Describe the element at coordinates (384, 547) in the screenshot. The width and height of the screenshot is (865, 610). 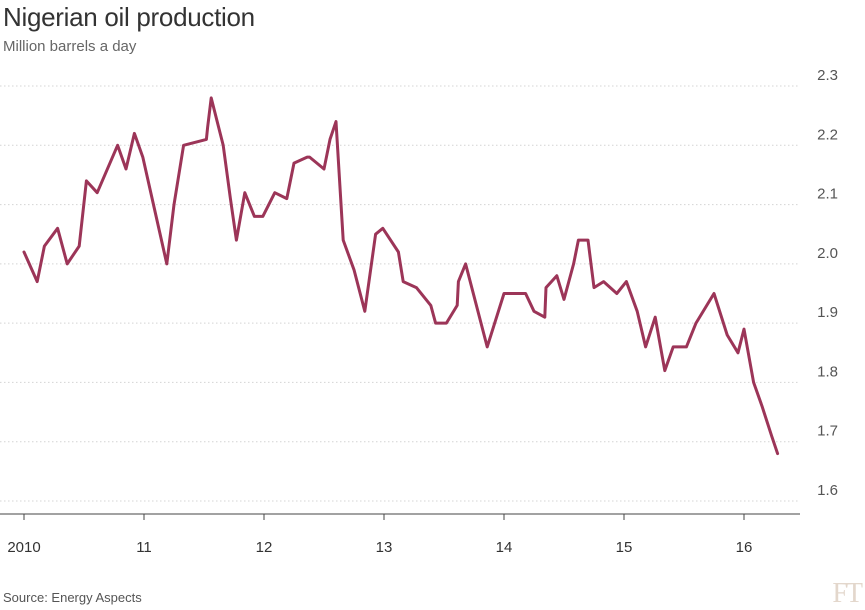
I see `x-tick-label: 13` at that location.